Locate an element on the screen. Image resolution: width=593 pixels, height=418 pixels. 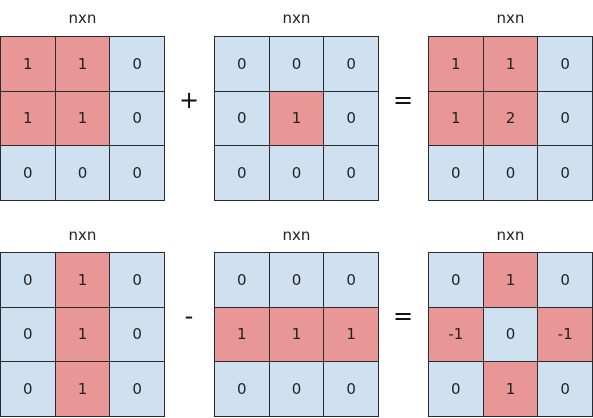
plus-operator: + is located at coordinates (189, 100).